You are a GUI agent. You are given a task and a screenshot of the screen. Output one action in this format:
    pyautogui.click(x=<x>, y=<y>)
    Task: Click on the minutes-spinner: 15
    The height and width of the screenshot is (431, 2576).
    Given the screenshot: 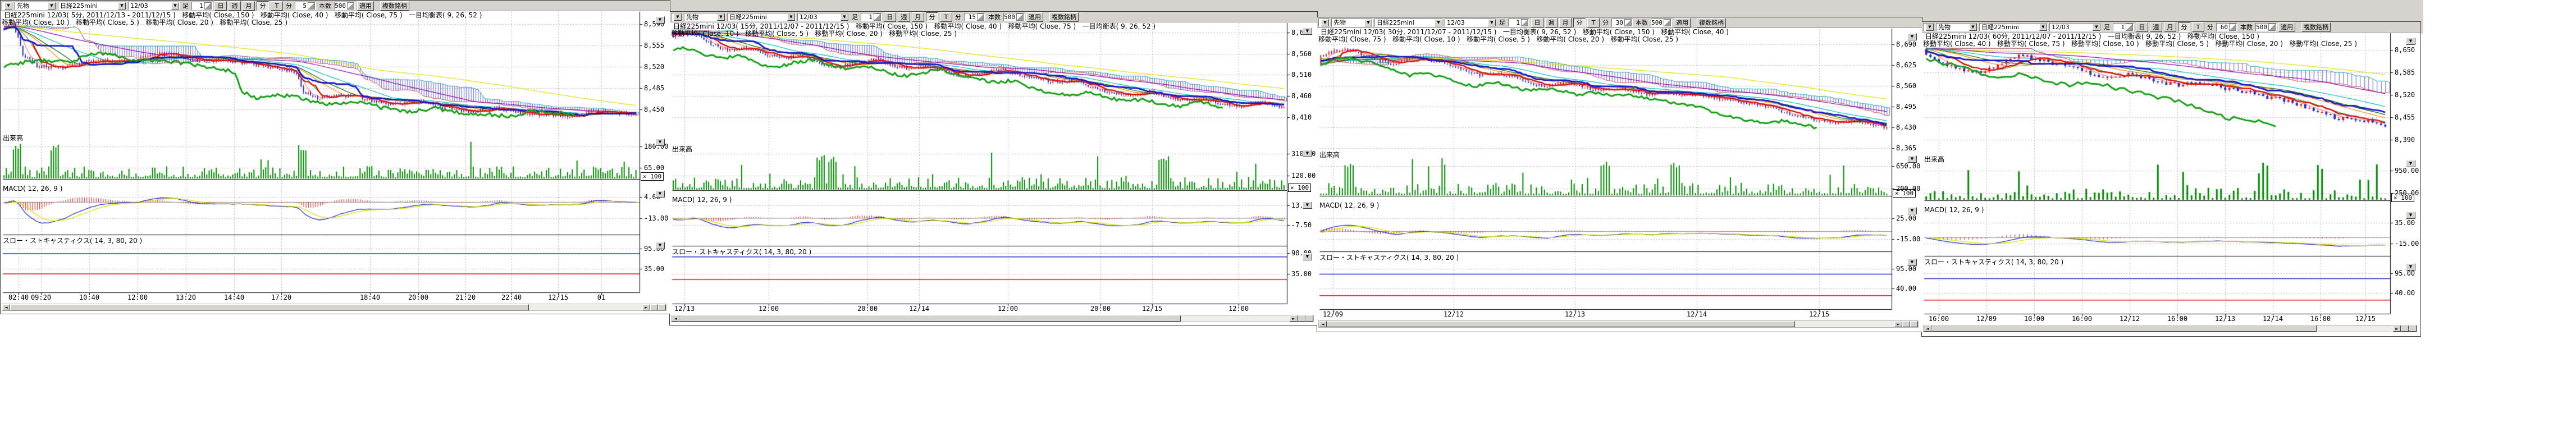 What is the action you would take?
    pyautogui.click(x=974, y=16)
    